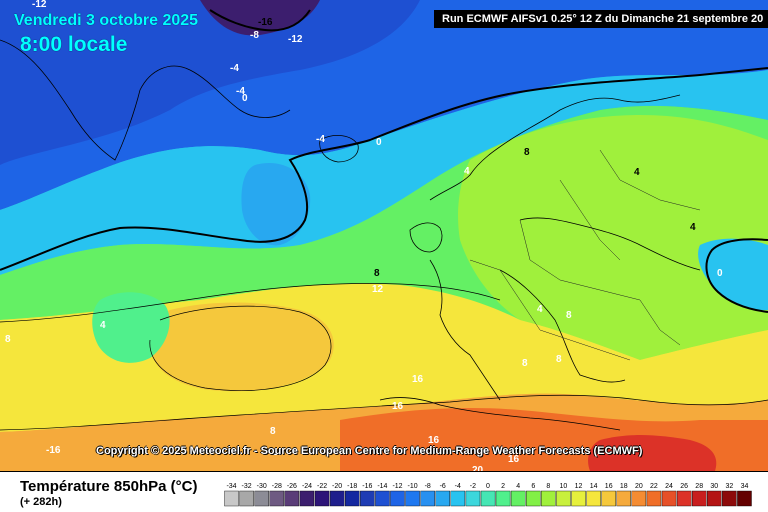  I want to click on scale-tick-label: -4, so click(458, 486).